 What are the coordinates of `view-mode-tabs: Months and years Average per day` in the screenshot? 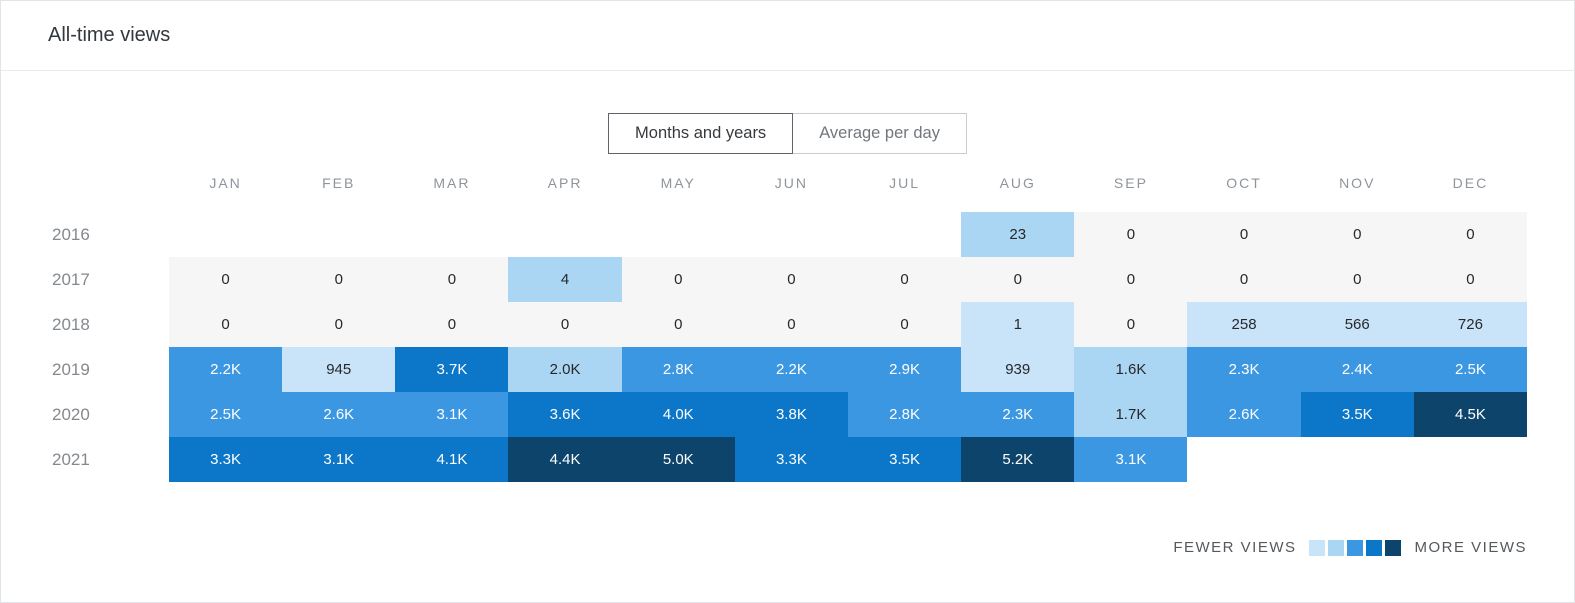 It's located at (787, 133).